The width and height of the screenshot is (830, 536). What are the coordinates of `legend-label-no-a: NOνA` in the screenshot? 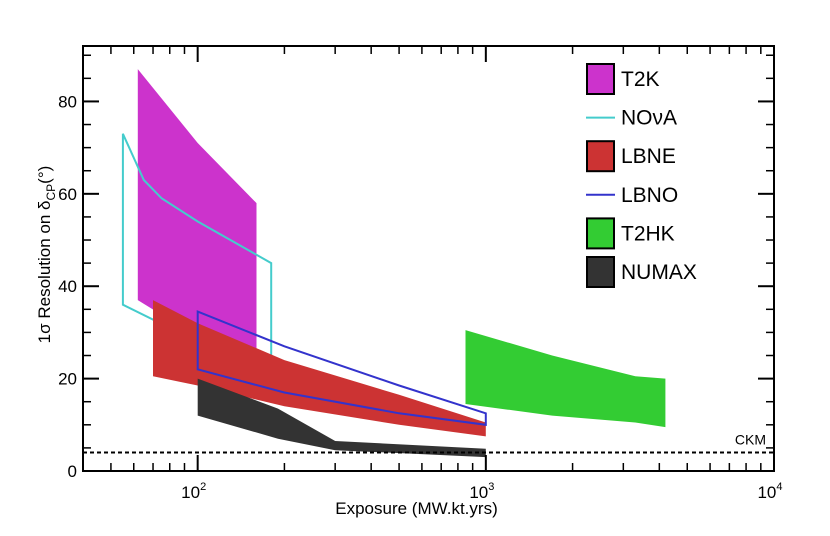 It's located at (649, 118).